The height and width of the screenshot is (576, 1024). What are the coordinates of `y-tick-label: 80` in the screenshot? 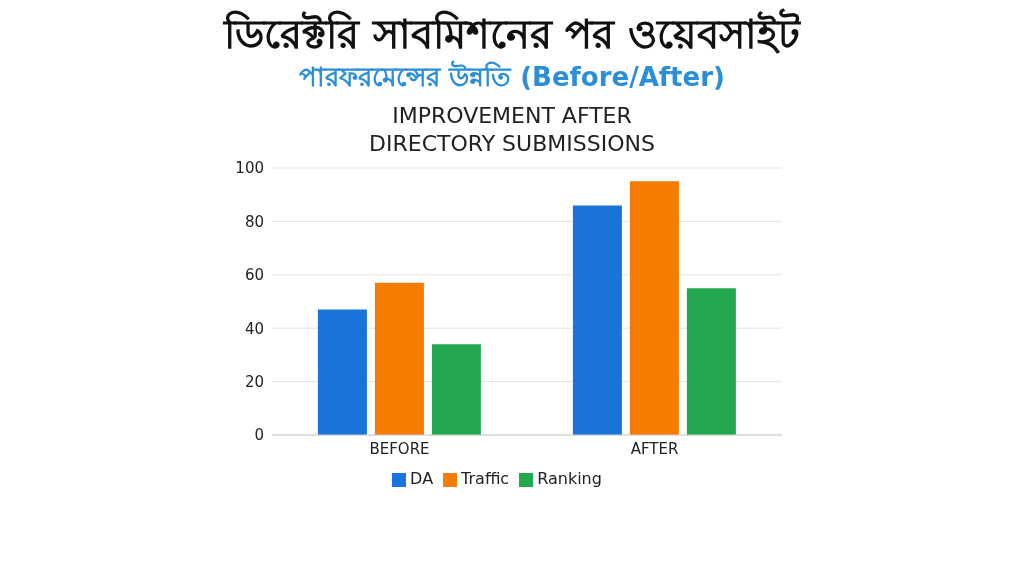 It's located at (254, 221).